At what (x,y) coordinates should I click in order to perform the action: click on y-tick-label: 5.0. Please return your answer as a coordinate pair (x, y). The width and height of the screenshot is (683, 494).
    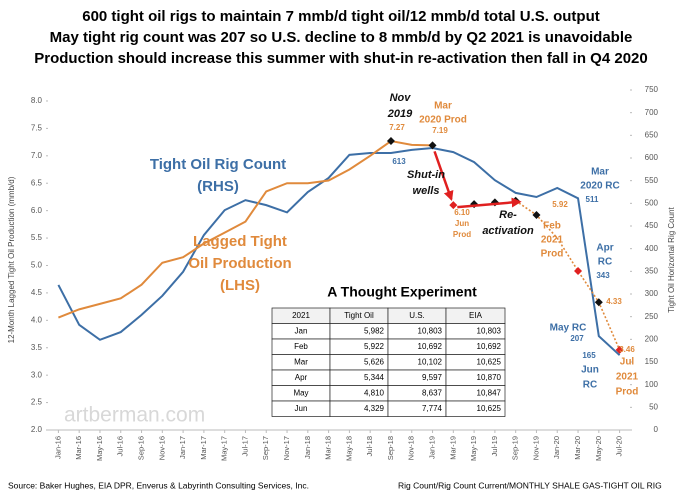
    Looking at the image, I should click on (37, 265).